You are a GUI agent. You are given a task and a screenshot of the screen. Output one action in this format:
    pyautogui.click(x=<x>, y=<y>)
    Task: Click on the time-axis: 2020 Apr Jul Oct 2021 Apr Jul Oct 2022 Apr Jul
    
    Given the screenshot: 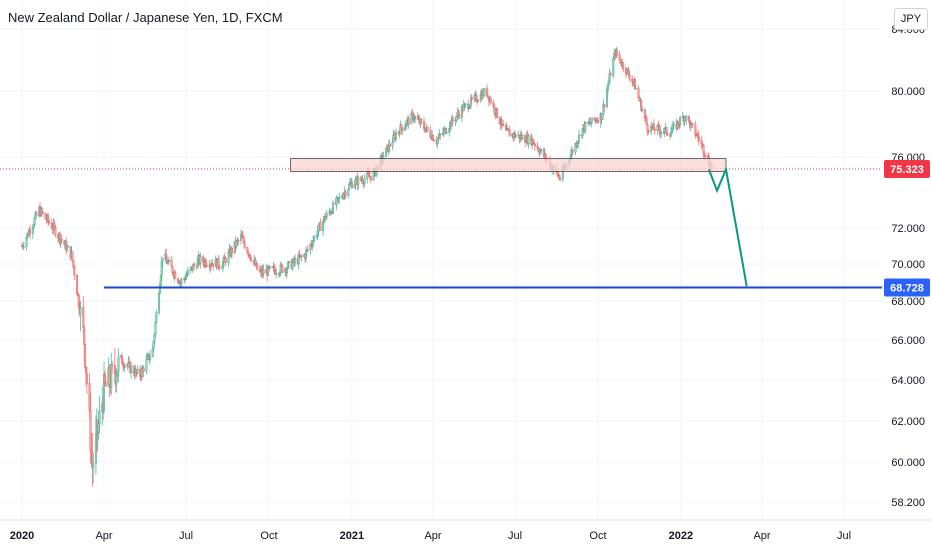 What is the action you would take?
    pyautogui.click(x=466, y=530)
    